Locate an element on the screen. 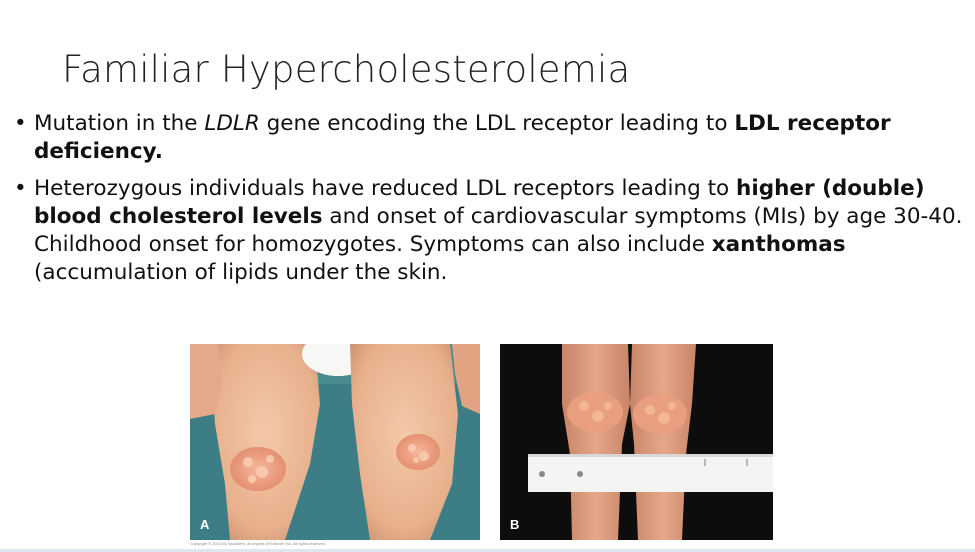 This screenshot has height=552, width=975. knee-photo-b-image is located at coordinates (636, 442).